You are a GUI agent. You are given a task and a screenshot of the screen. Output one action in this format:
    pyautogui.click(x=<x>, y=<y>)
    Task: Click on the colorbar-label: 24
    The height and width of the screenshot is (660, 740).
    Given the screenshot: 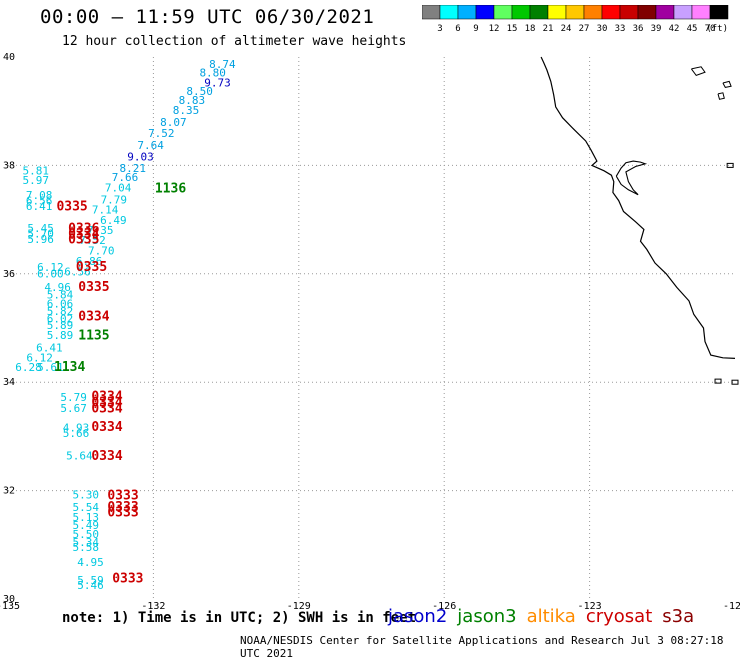 What is the action you would take?
    pyautogui.click(x=566, y=29)
    